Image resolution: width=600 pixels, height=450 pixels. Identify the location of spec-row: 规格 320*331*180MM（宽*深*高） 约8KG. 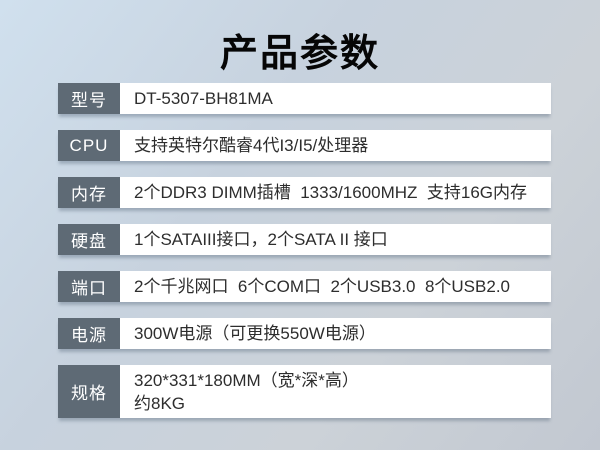
(304, 391).